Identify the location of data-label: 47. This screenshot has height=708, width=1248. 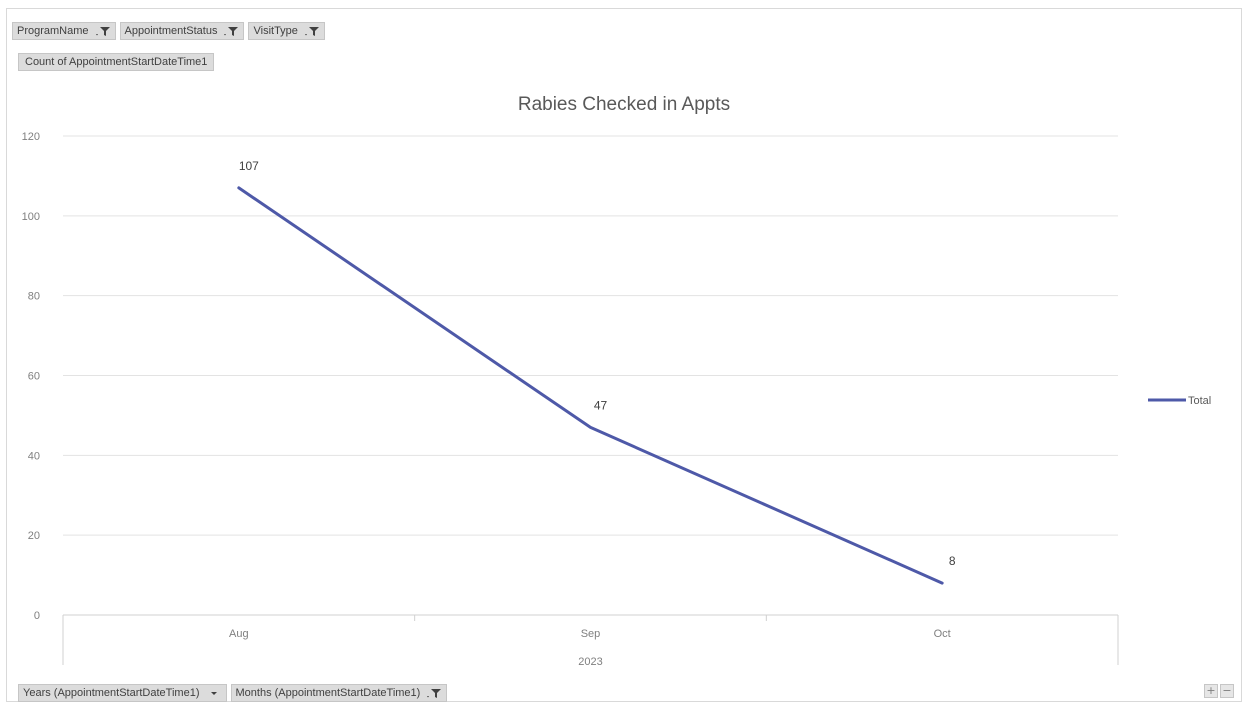
(601, 405).